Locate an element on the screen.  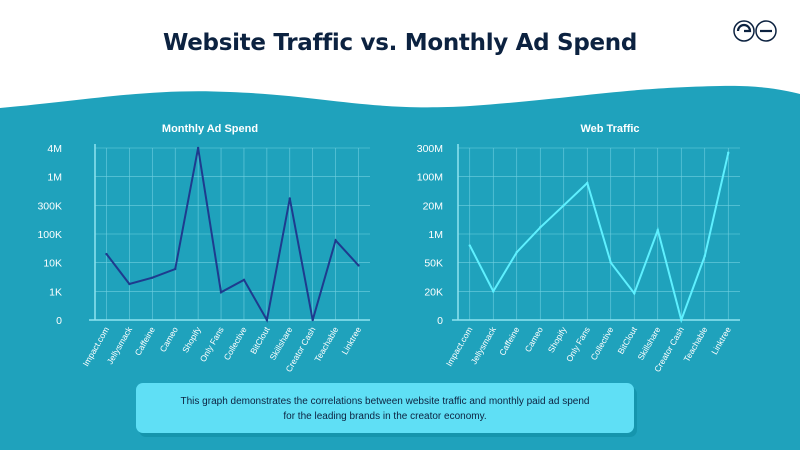
x-tick-label: BitClout is located at coordinates (627, 339).